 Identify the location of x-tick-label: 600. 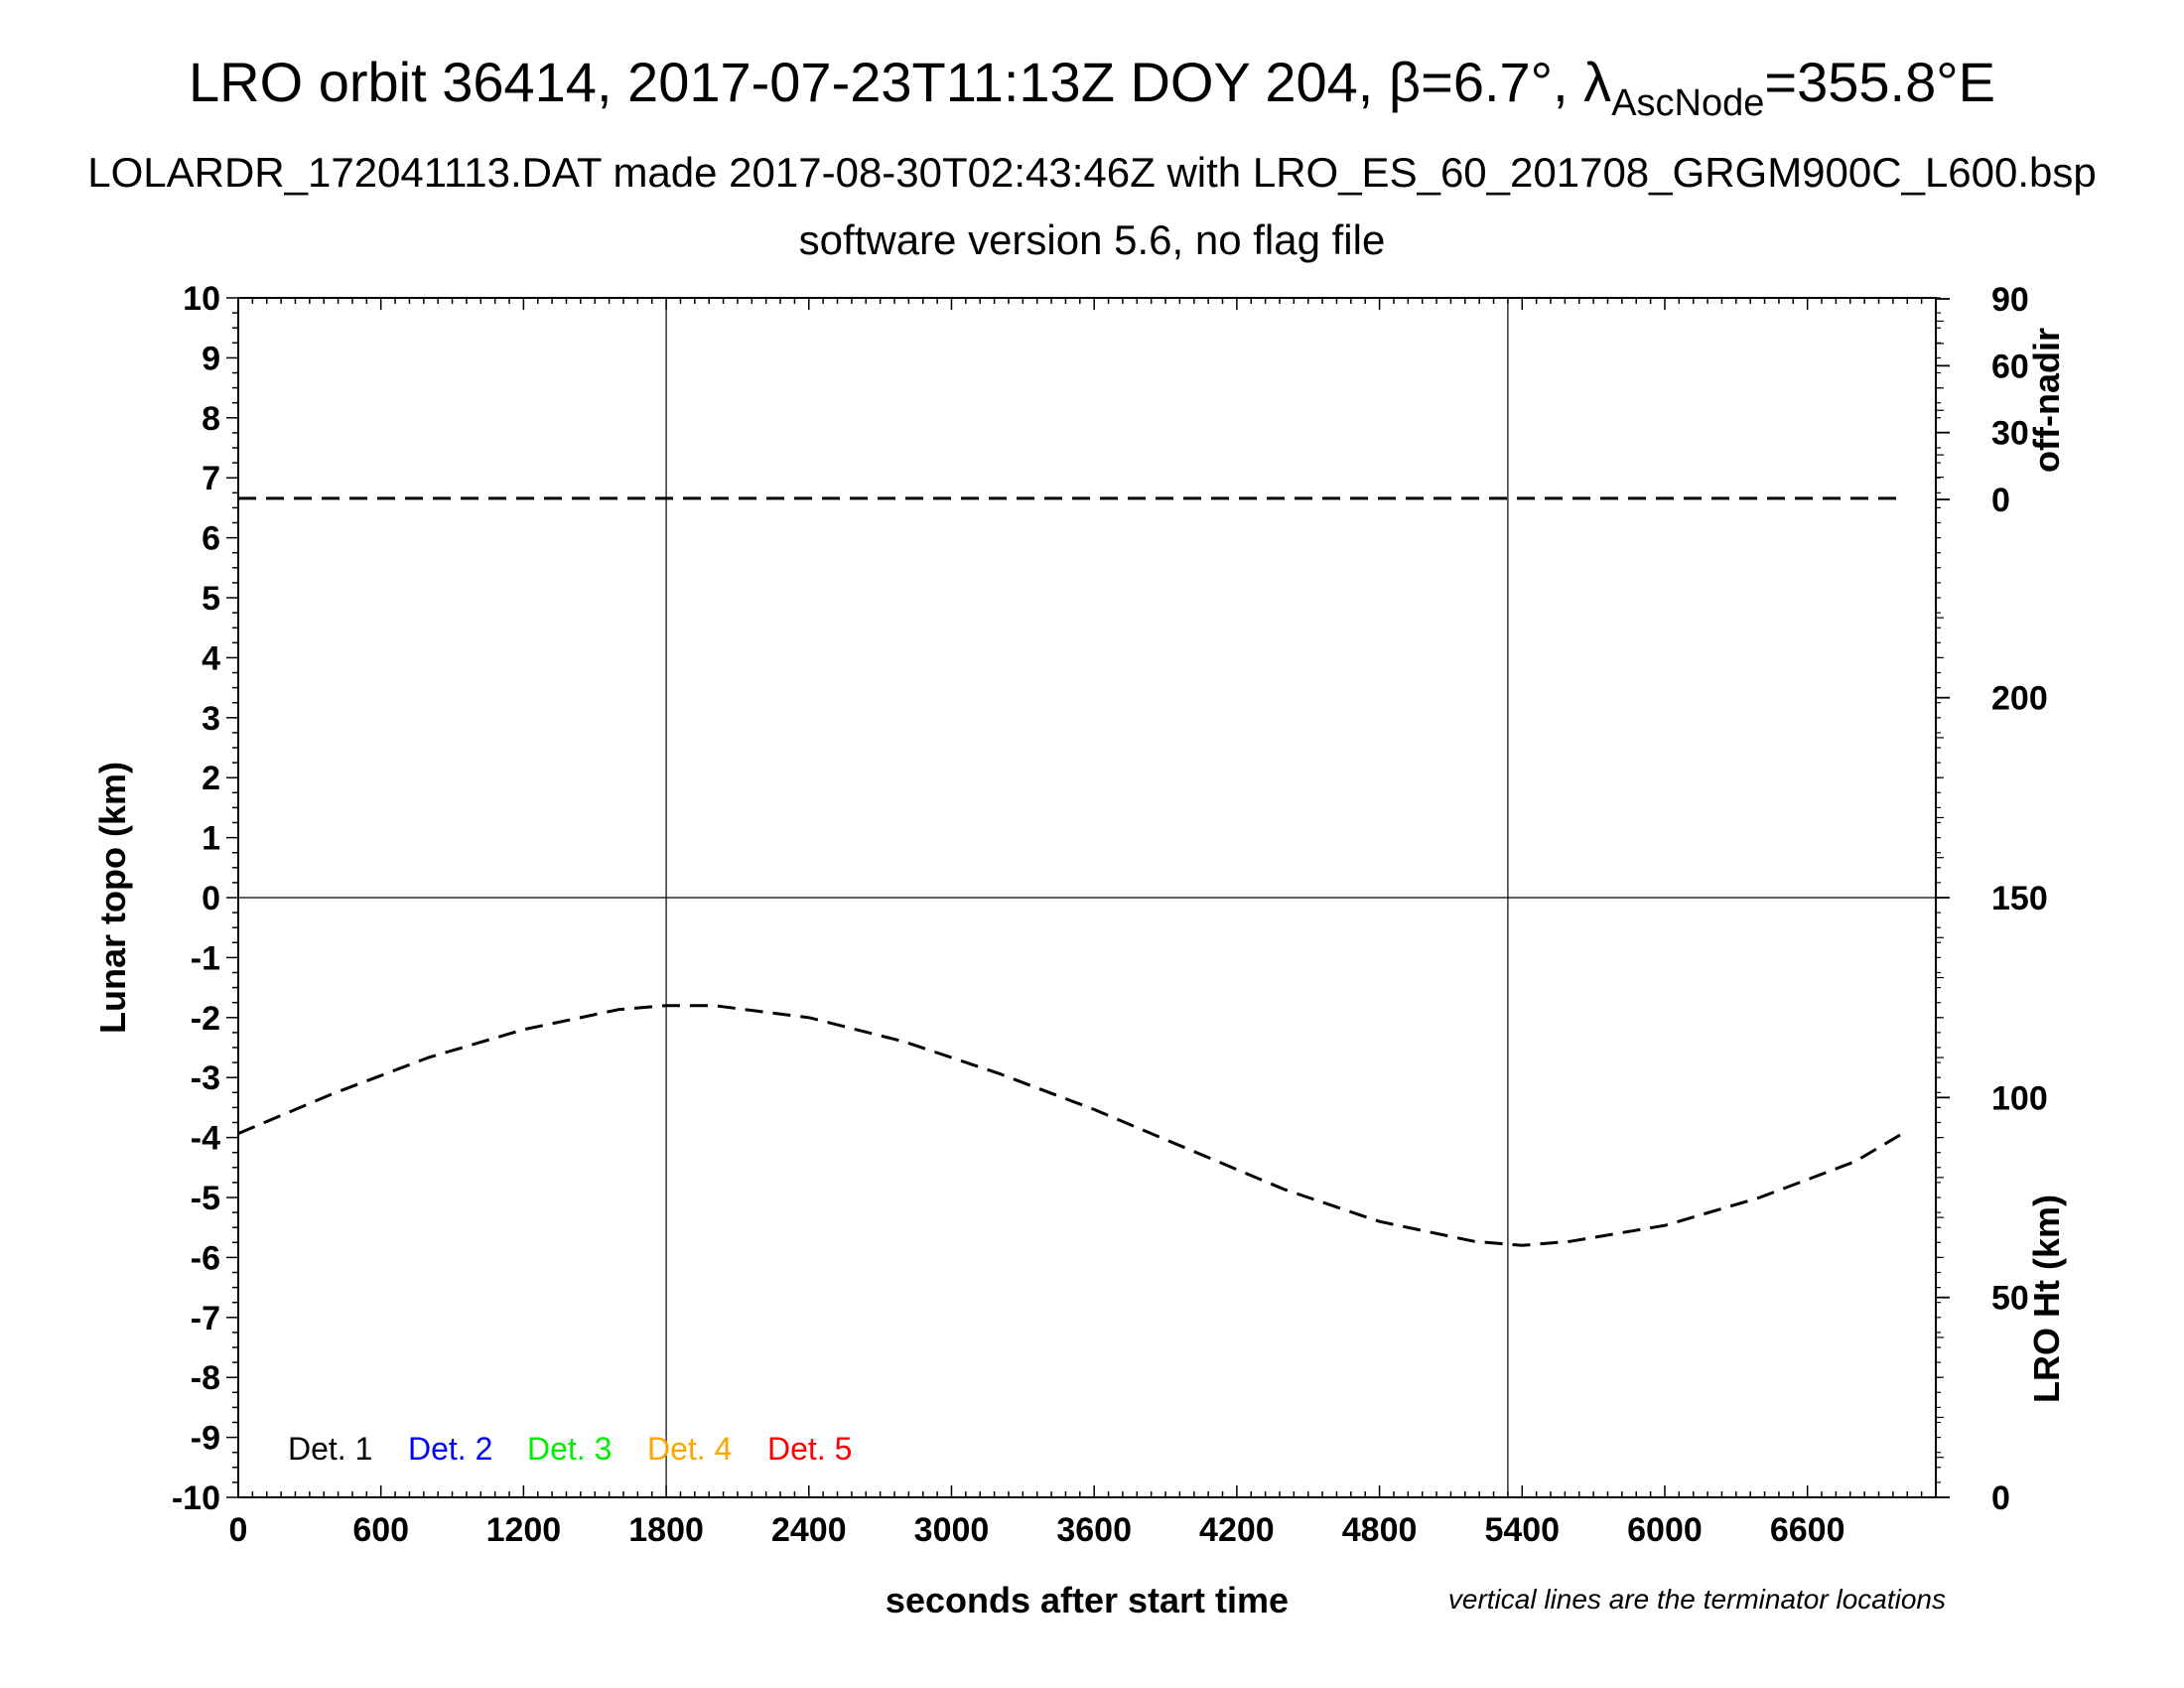
(380, 1530).